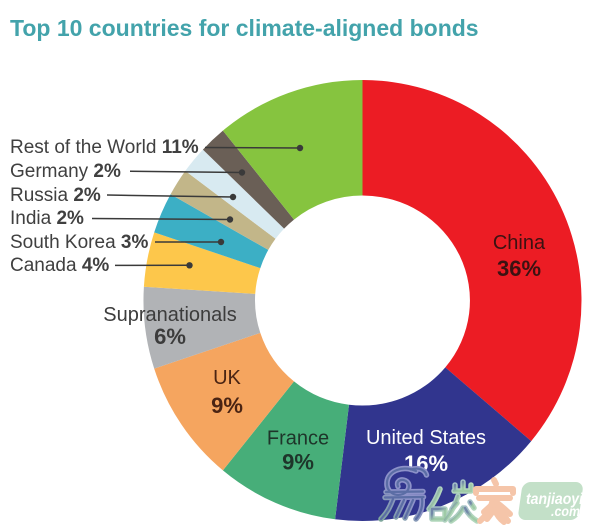 The image size is (600, 532). Describe the element at coordinates (554, 499) in the screenshot. I see `svg-text: tanjiaoyi` at that location.